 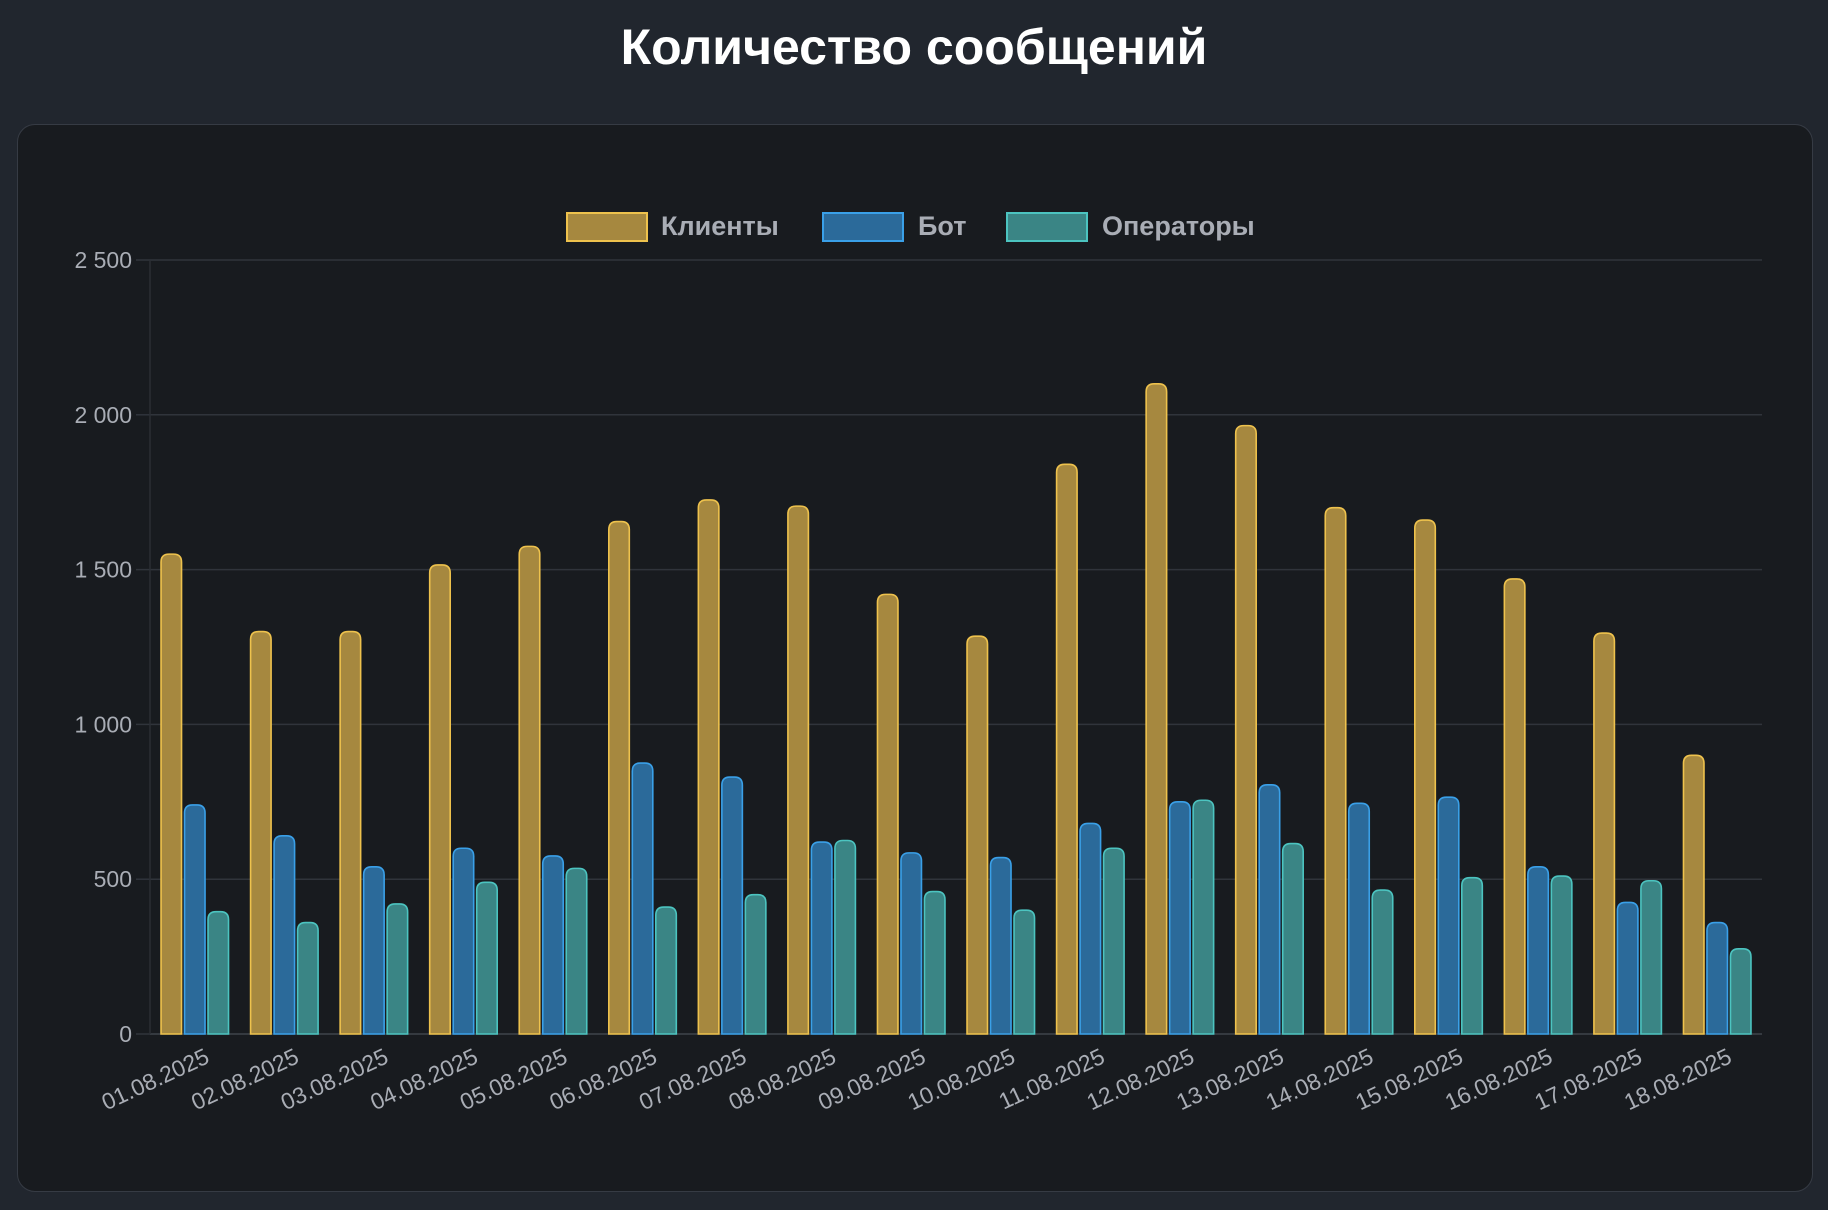 I want to click on bar-bot: Бот: 750, so click(x=1179, y=918).